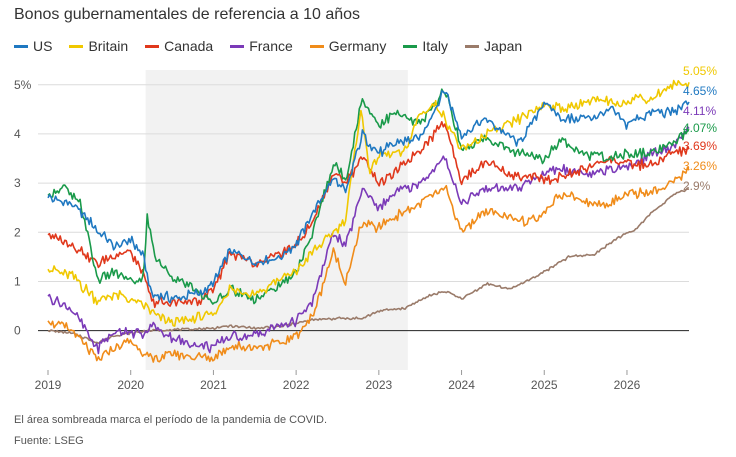 The image size is (736, 457). What do you see at coordinates (503, 46) in the screenshot?
I see `legend-label: Japan` at bounding box center [503, 46].